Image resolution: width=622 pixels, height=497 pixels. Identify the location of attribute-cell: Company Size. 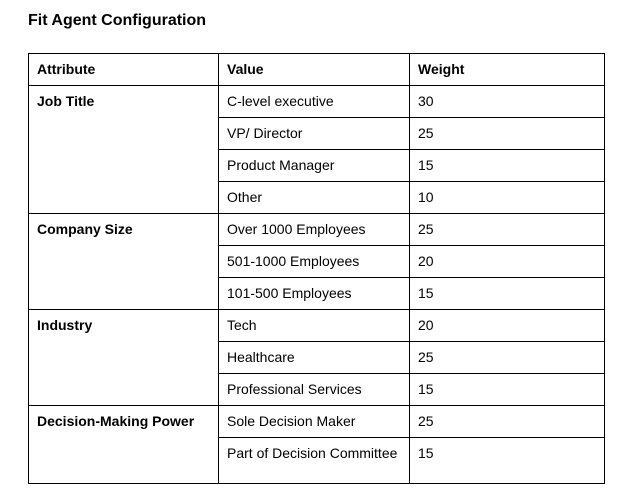
(123, 261).